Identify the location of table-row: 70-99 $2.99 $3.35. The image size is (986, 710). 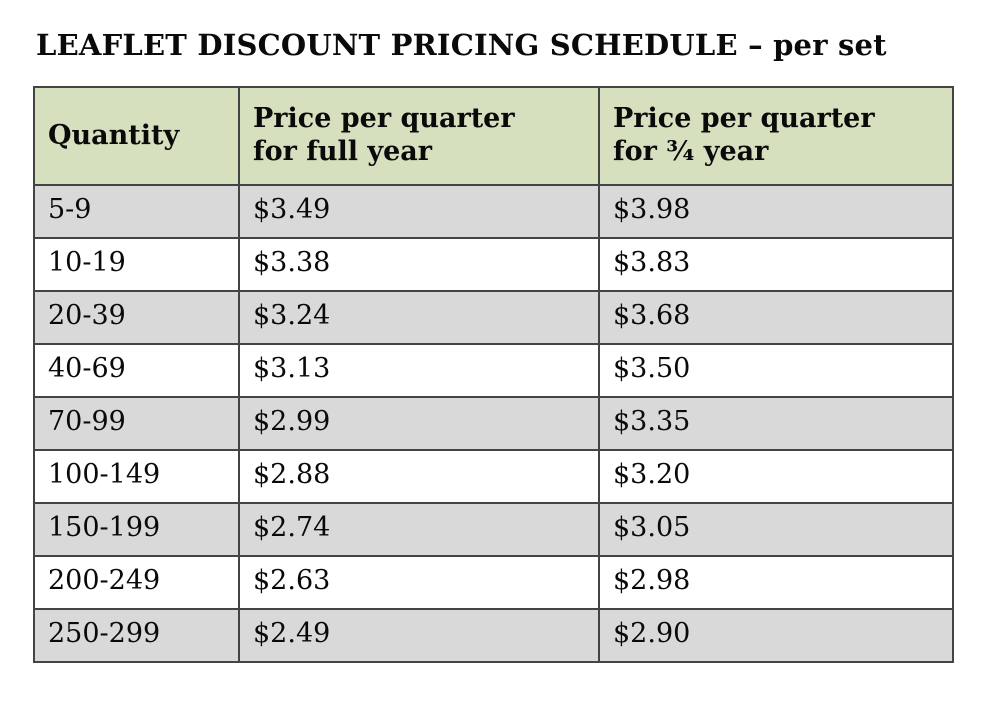
(493, 423).